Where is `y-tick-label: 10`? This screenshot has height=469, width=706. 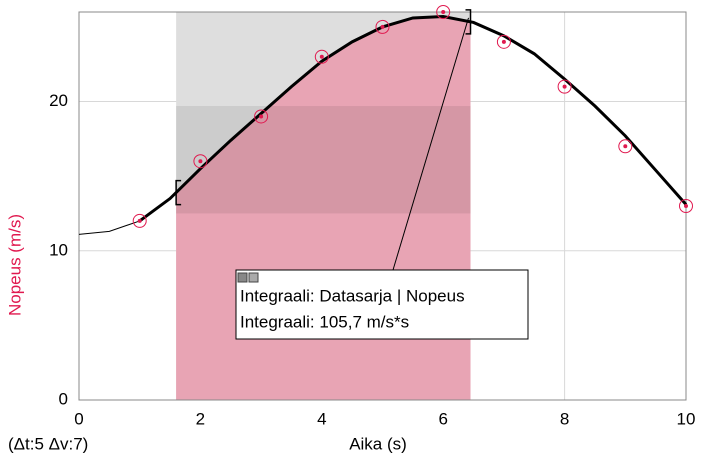
y-tick-label: 10 is located at coordinates (58, 249).